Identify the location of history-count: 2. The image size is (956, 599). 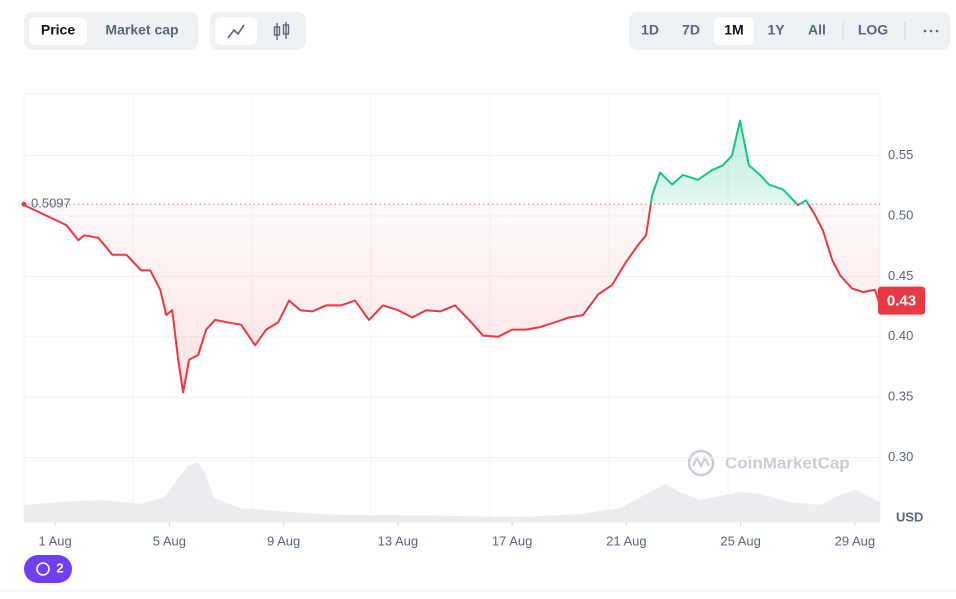
(59, 567).